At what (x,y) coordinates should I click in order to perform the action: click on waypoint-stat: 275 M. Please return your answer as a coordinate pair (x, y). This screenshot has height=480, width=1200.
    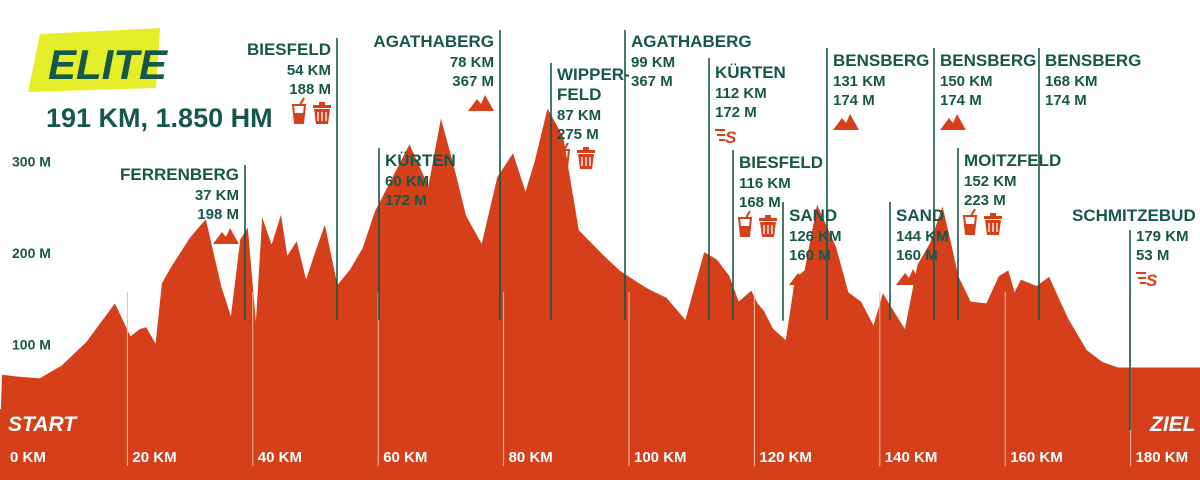
    Looking at the image, I should click on (578, 134).